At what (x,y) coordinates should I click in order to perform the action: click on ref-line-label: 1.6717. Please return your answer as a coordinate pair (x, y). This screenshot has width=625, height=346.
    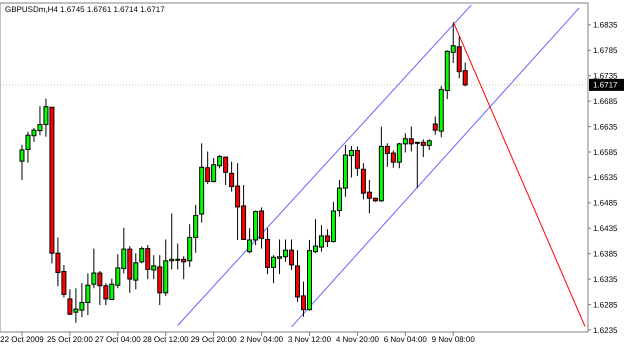
    Looking at the image, I should click on (605, 85).